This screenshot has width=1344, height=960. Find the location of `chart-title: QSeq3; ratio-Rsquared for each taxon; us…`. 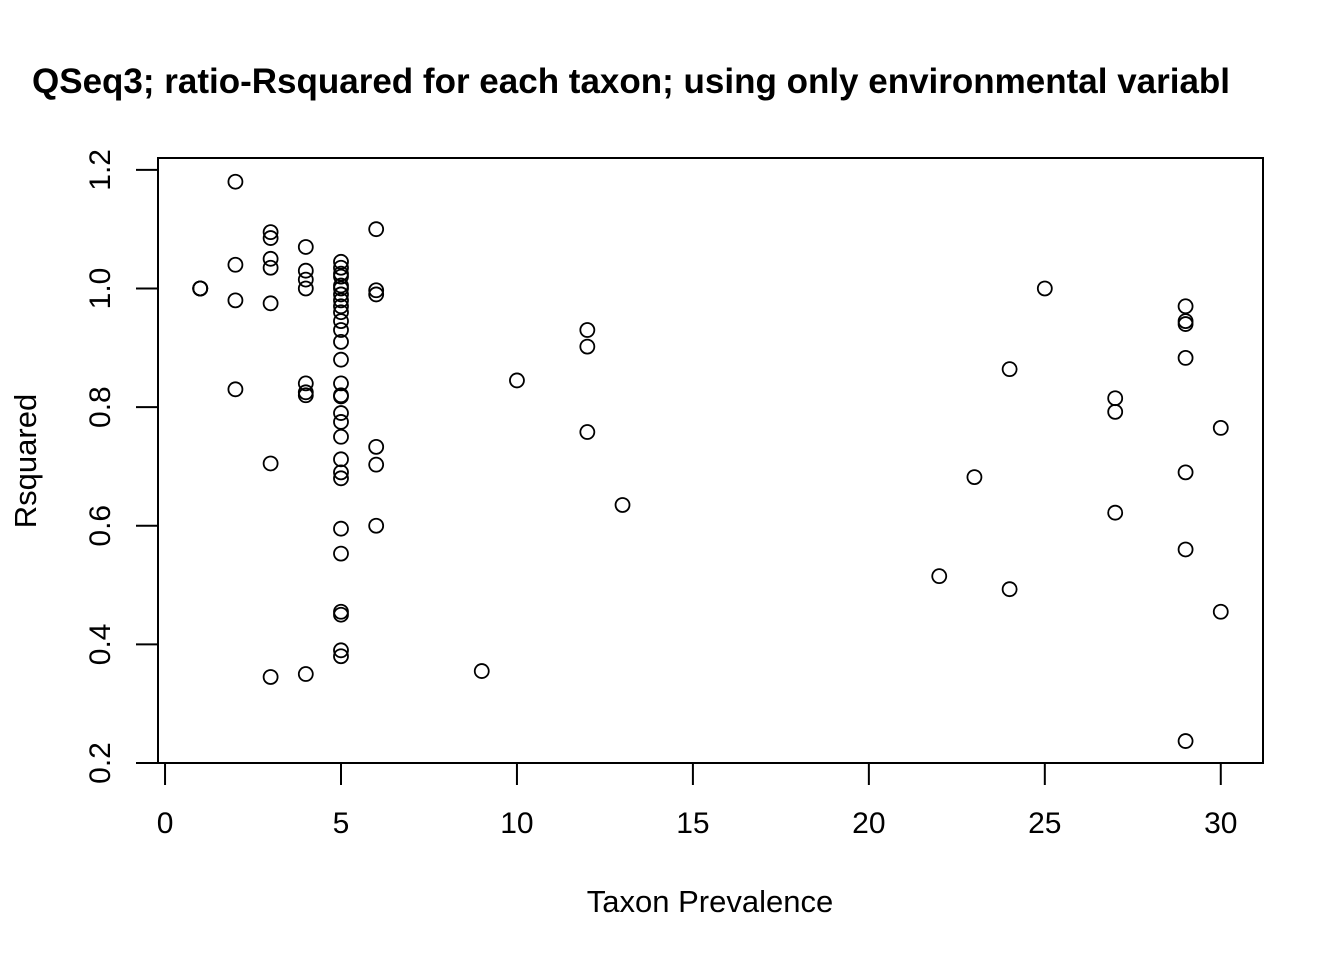

chart-title: QSeq3; ratio-Rsquared for each taxon; us… is located at coordinates (631, 81).